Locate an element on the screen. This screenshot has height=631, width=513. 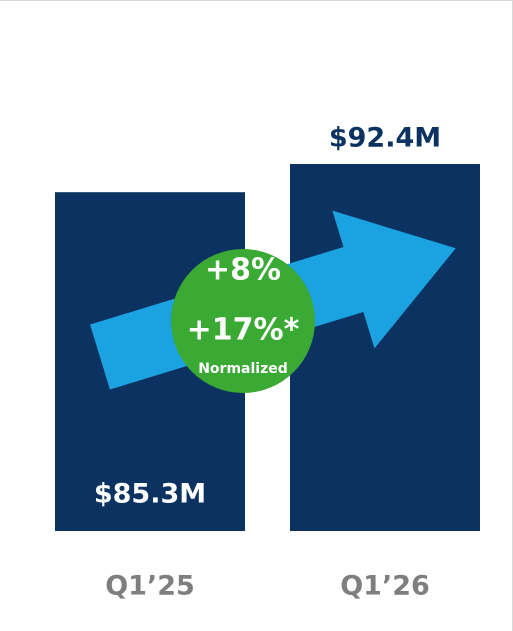
growth-normalized: +17%* is located at coordinates (243, 330).